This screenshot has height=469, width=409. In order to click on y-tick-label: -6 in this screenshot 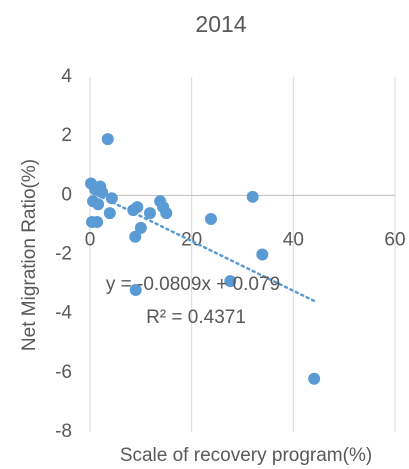, I will do `click(63, 372)`.